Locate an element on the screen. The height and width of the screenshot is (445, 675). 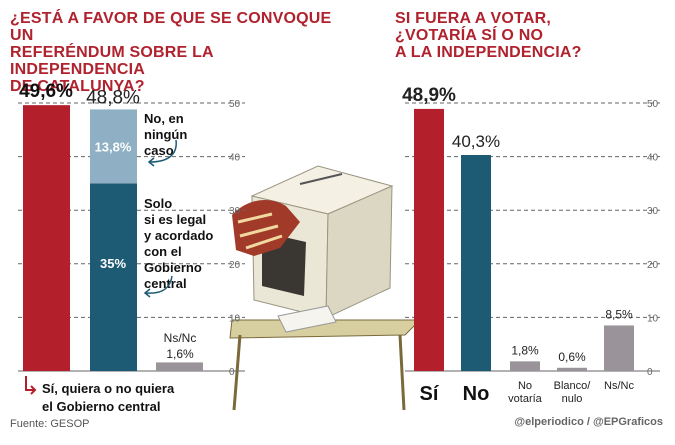
bar-label-49-6: 49,6% is located at coordinates (46, 91).